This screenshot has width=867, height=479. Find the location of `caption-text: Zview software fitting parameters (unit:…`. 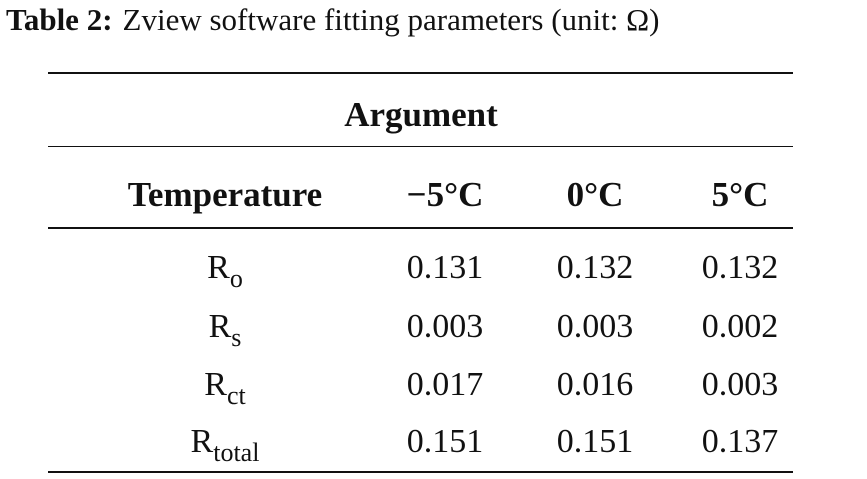

caption-text: Zview software fitting parameters (unit:… is located at coordinates (391, 19).